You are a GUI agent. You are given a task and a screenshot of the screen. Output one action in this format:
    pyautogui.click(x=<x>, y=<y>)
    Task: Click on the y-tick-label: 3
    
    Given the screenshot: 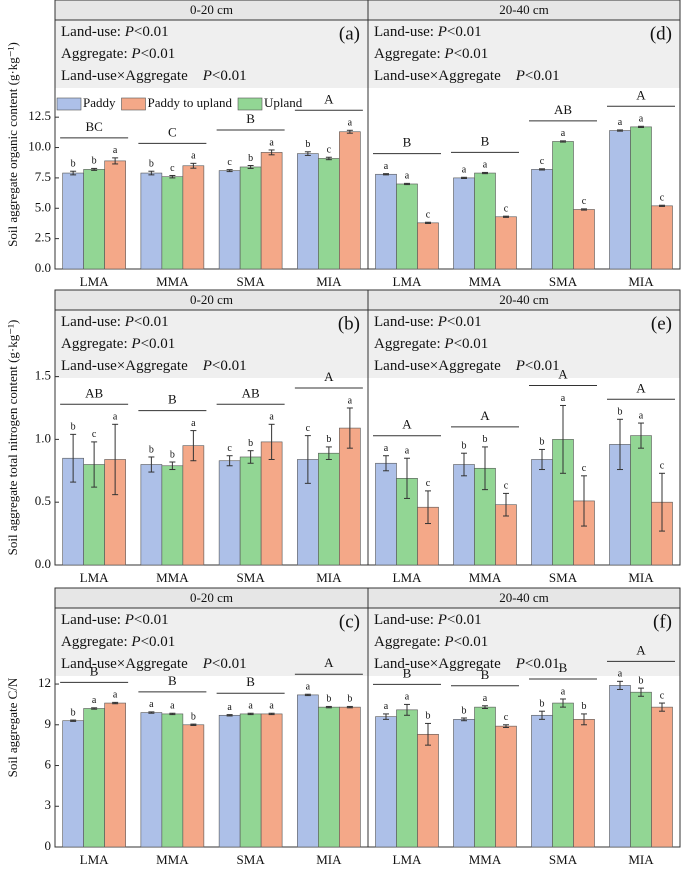 What is the action you would take?
    pyautogui.click(x=48, y=804)
    